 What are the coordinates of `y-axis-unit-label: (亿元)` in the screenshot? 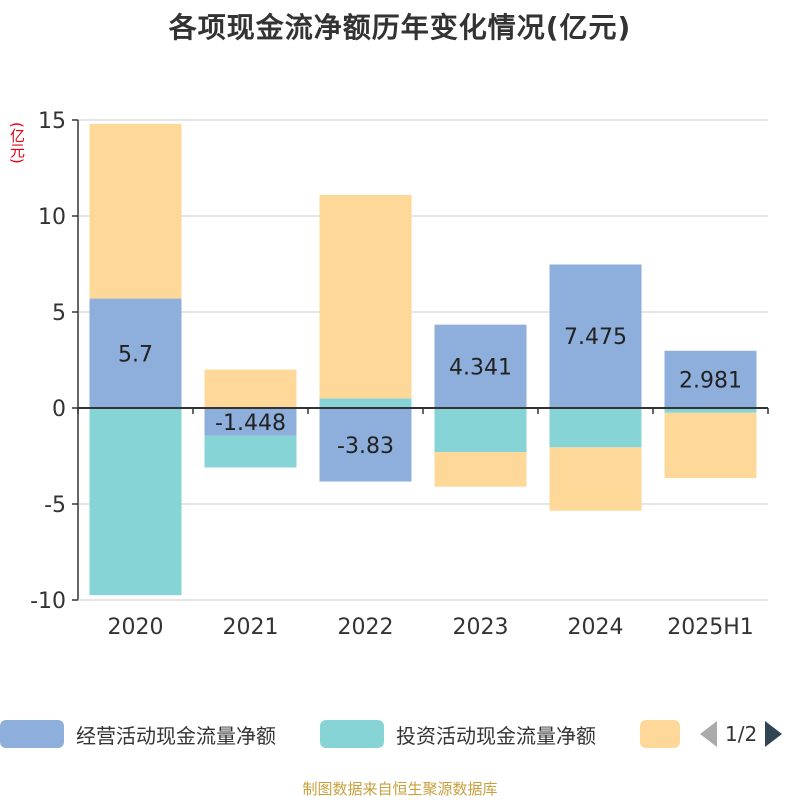 It's located at (17, 143).